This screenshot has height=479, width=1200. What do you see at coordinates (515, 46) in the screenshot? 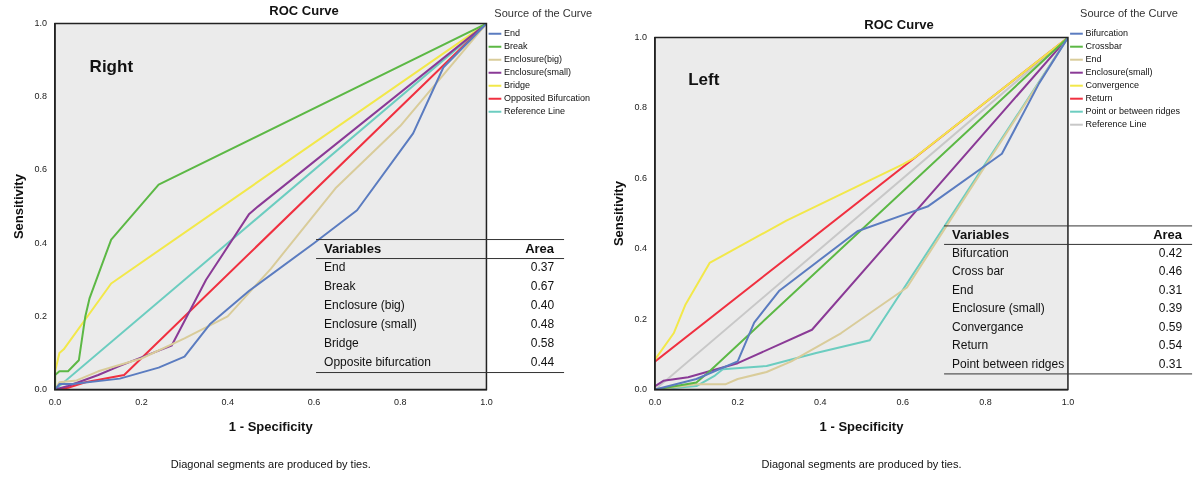
I see `legend-label: Break` at bounding box center [515, 46].